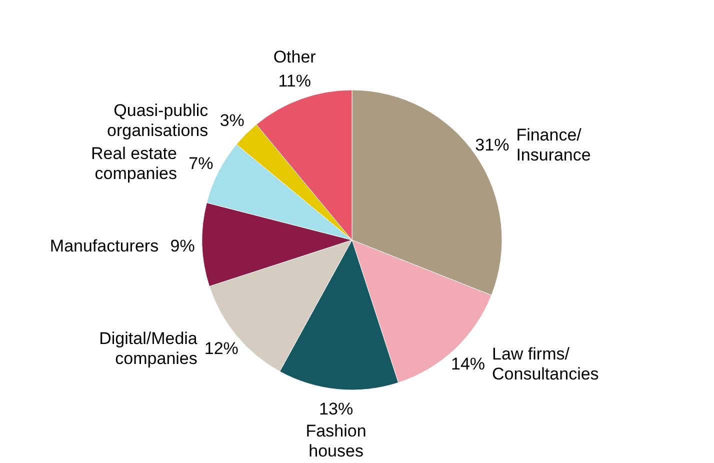  What do you see at coordinates (182, 246) in the screenshot?
I see `data-label: 9%` at bounding box center [182, 246].